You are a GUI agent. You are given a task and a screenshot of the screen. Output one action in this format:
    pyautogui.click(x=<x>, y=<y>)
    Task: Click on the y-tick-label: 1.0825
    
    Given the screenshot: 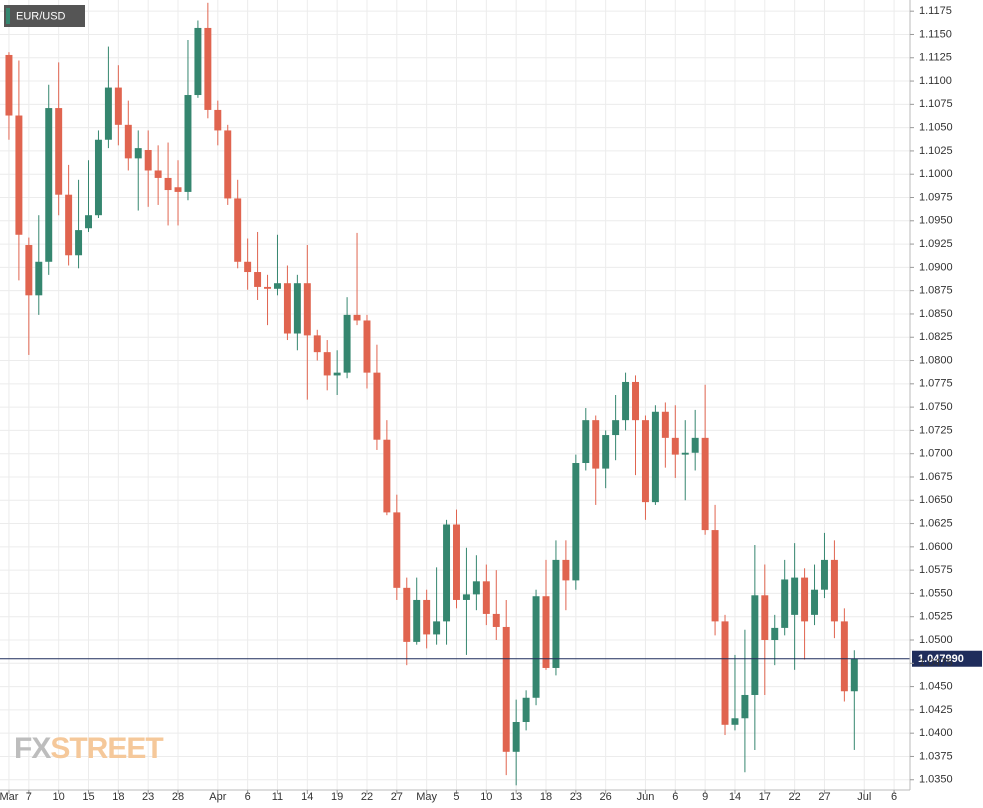 What is the action you would take?
    pyautogui.click(x=936, y=337)
    